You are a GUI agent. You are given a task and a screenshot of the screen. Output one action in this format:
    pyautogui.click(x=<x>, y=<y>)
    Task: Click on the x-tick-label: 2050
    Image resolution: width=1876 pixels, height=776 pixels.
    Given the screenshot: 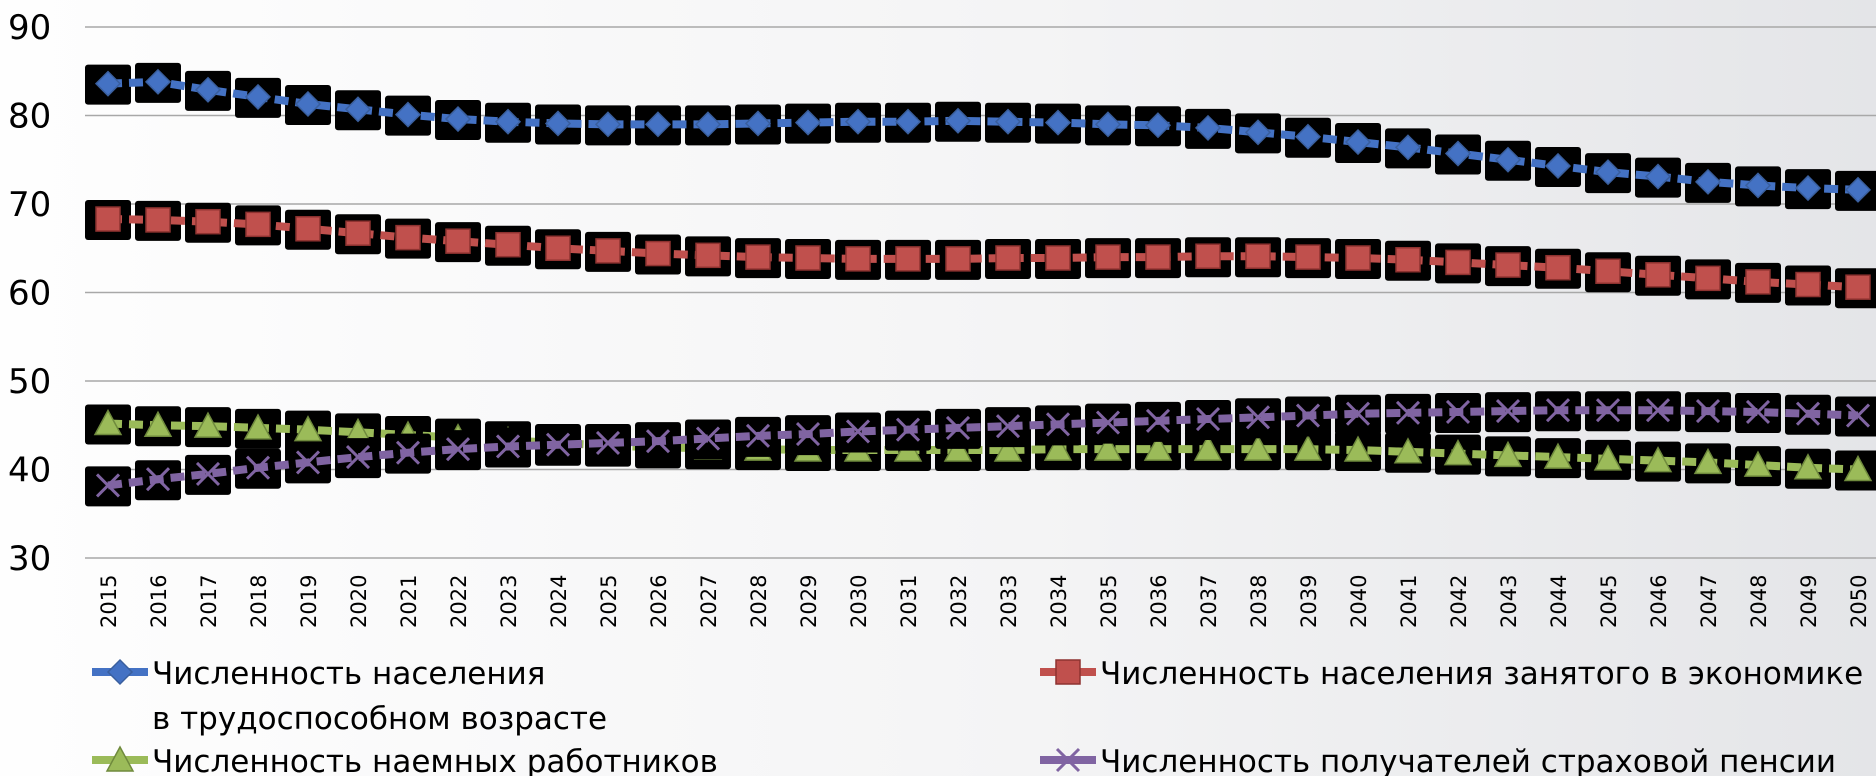 What is the action you would take?
    pyautogui.click(x=1859, y=601)
    